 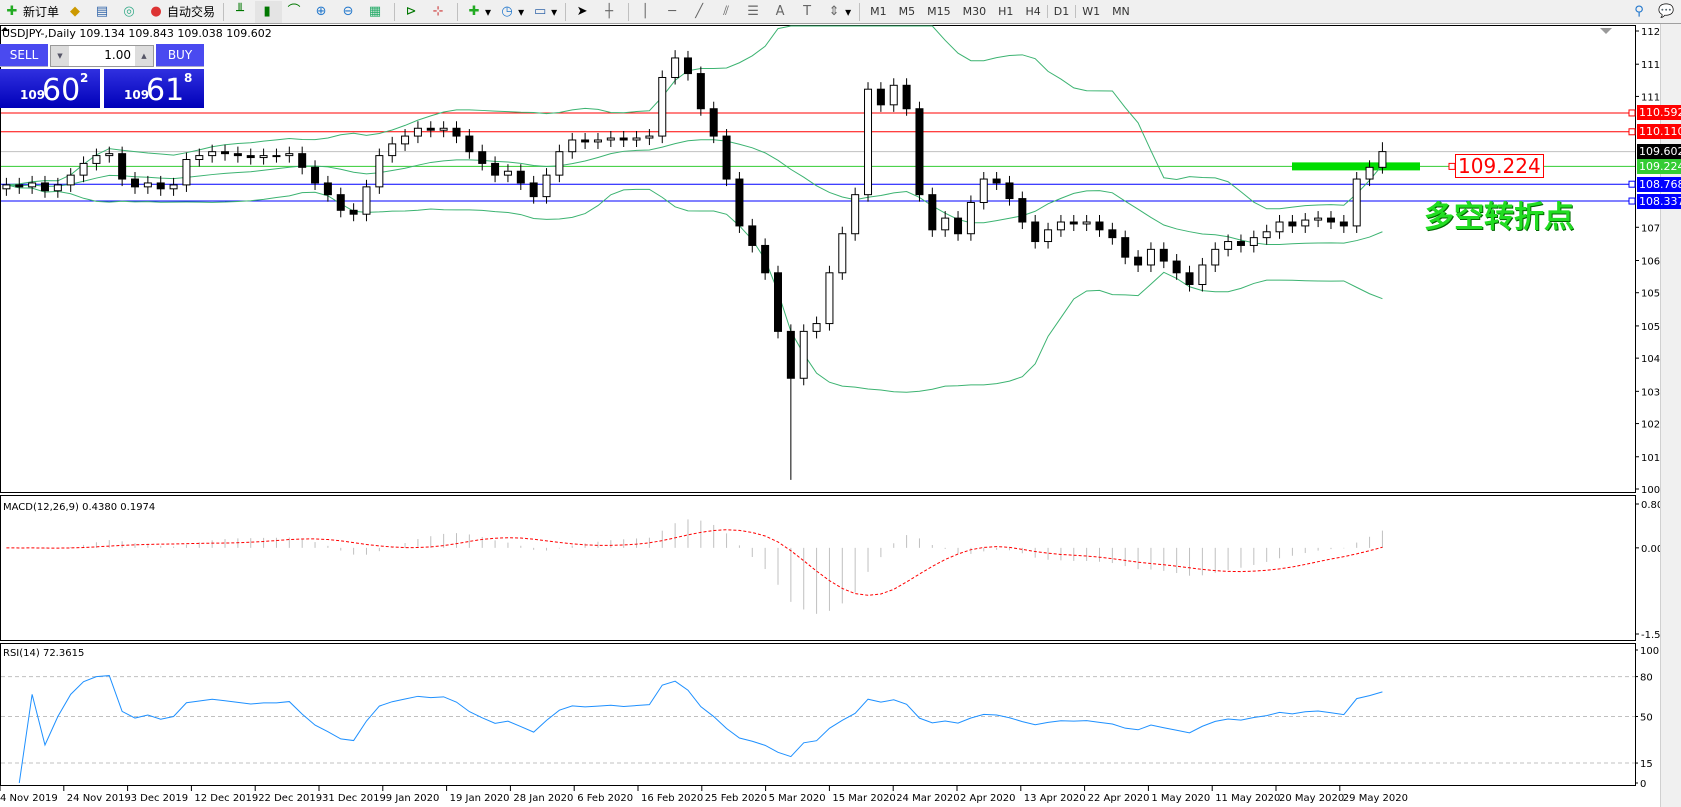 What do you see at coordinates (605, 798) in the screenshot?
I see `date-label: 6 Feb 2020` at bounding box center [605, 798].